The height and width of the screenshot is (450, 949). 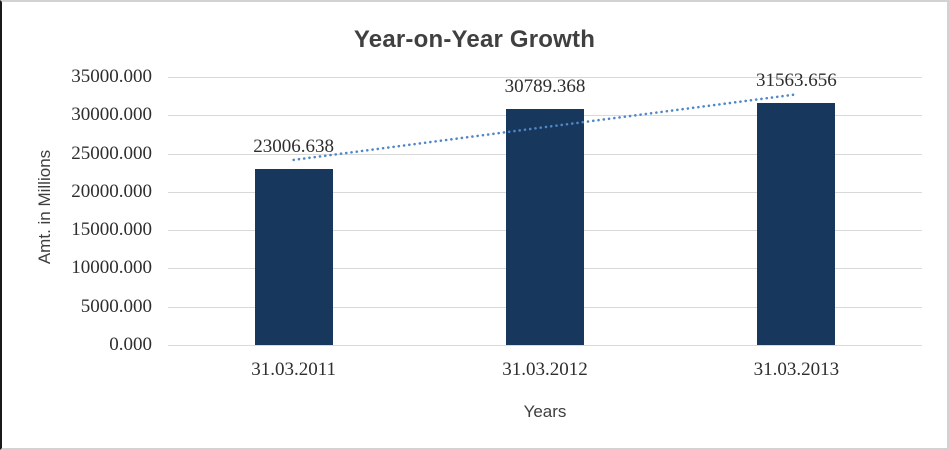 What do you see at coordinates (545, 411) in the screenshot?
I see `x-axis-title: Years` at bounding box center [545, 411].